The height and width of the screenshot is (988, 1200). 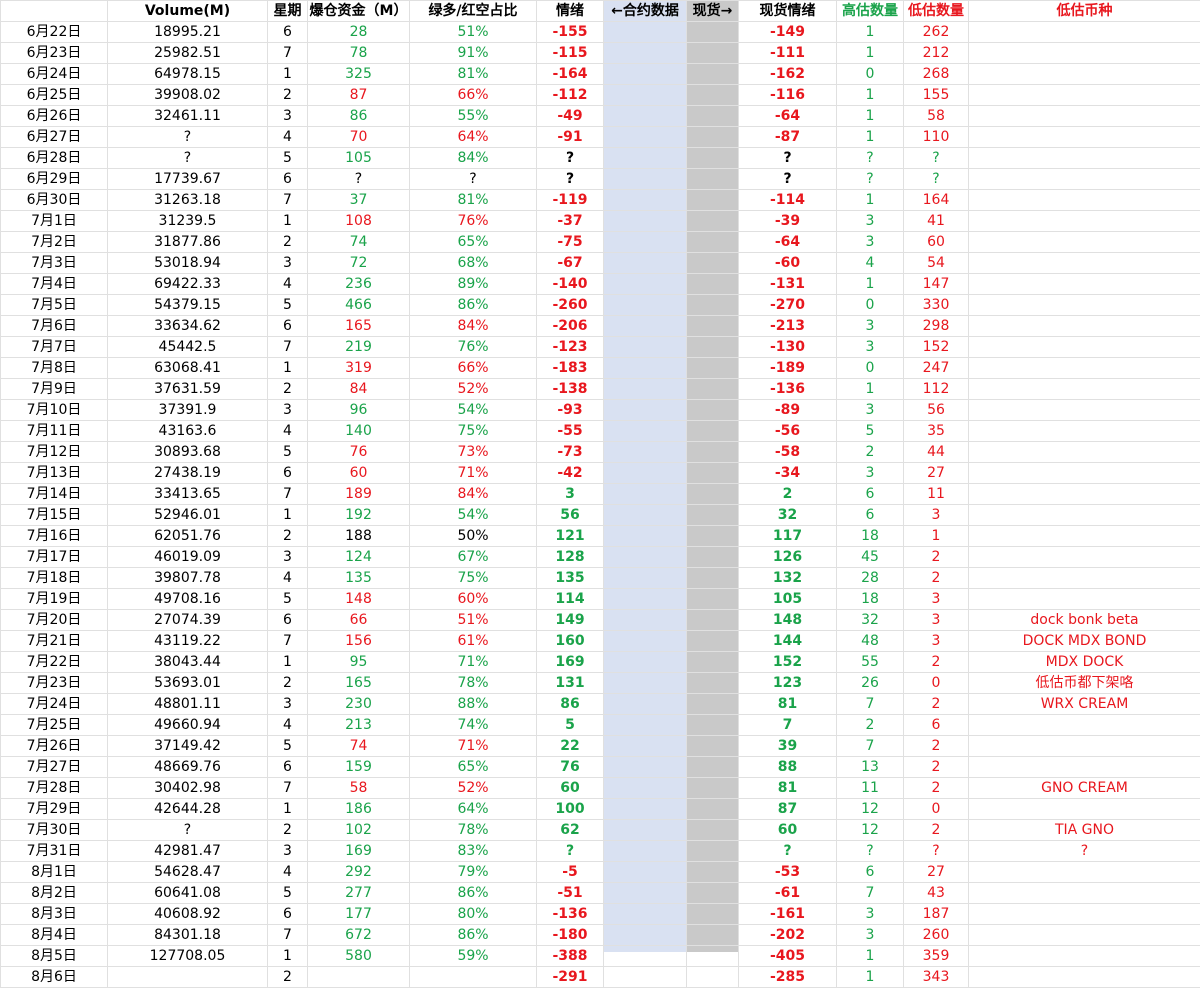 What do you see at coordinates (473, 32) in the screenshot?
I see `cell-ratio: 51%` at bounding box center [473, 32].